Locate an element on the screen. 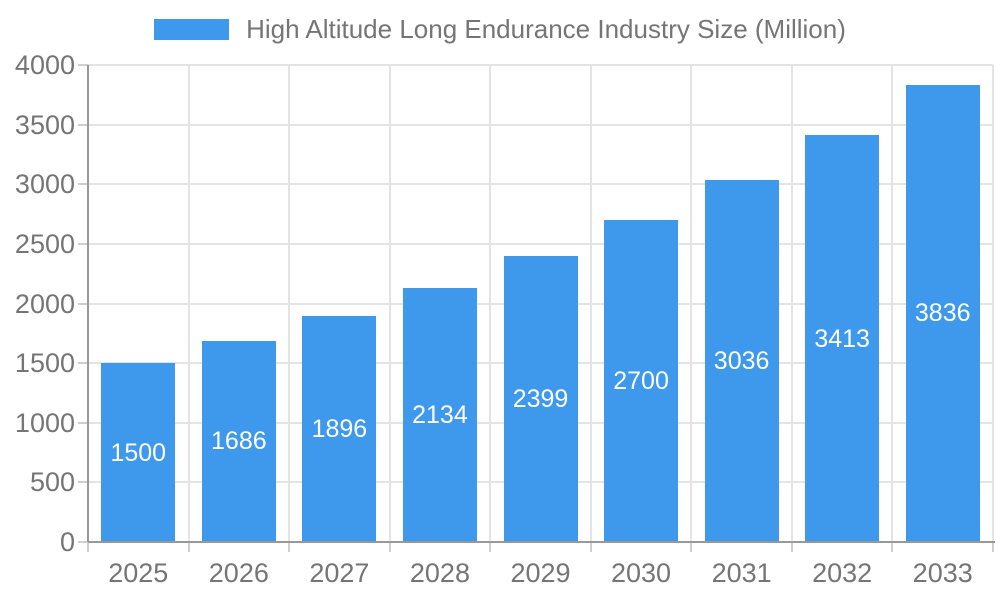 The height and width of the screenshot is (600, 1000). bar: 2134 is located at coordinates (439, 414).